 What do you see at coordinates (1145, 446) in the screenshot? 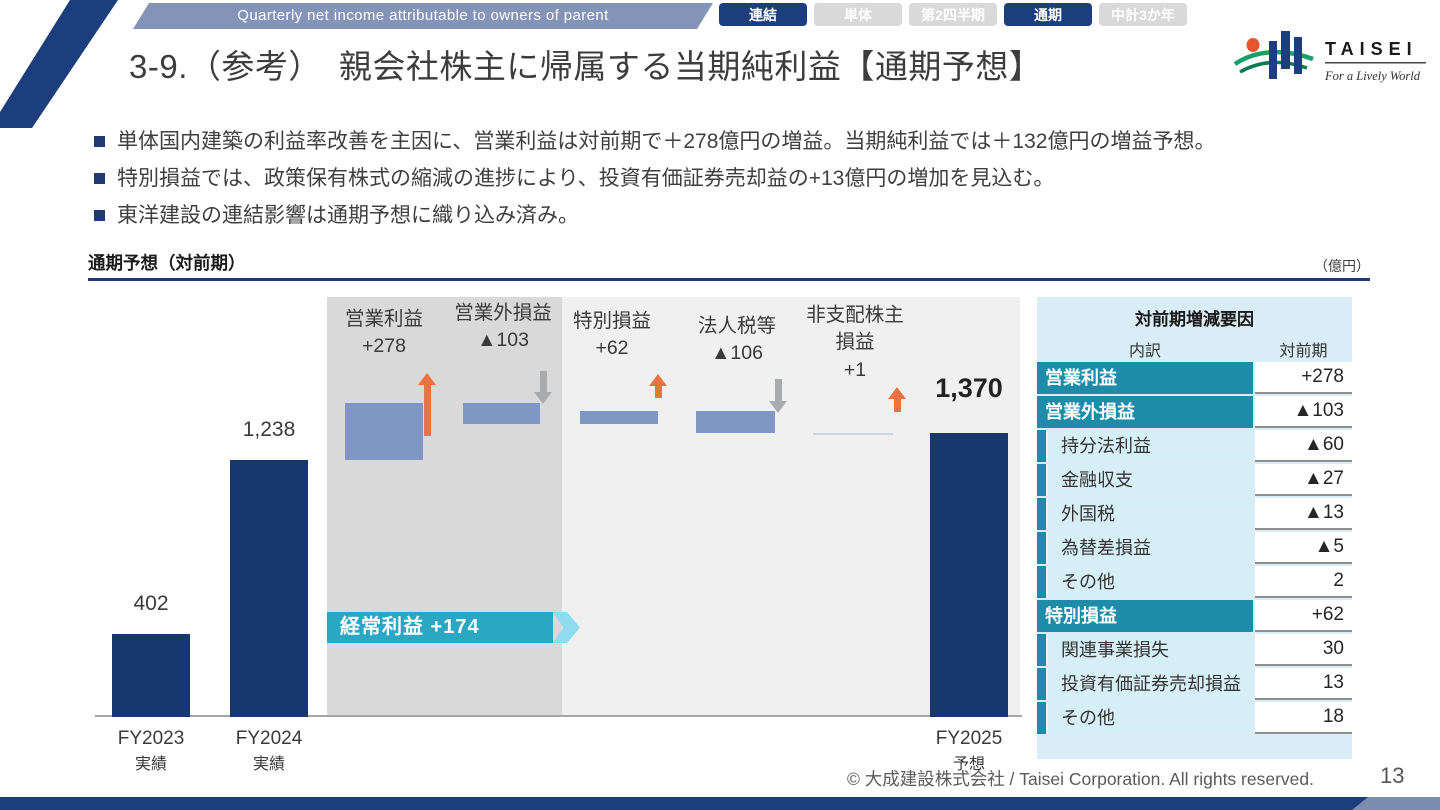
I see `factor-label: 持分法利益` at bounding box center [1145, 446].